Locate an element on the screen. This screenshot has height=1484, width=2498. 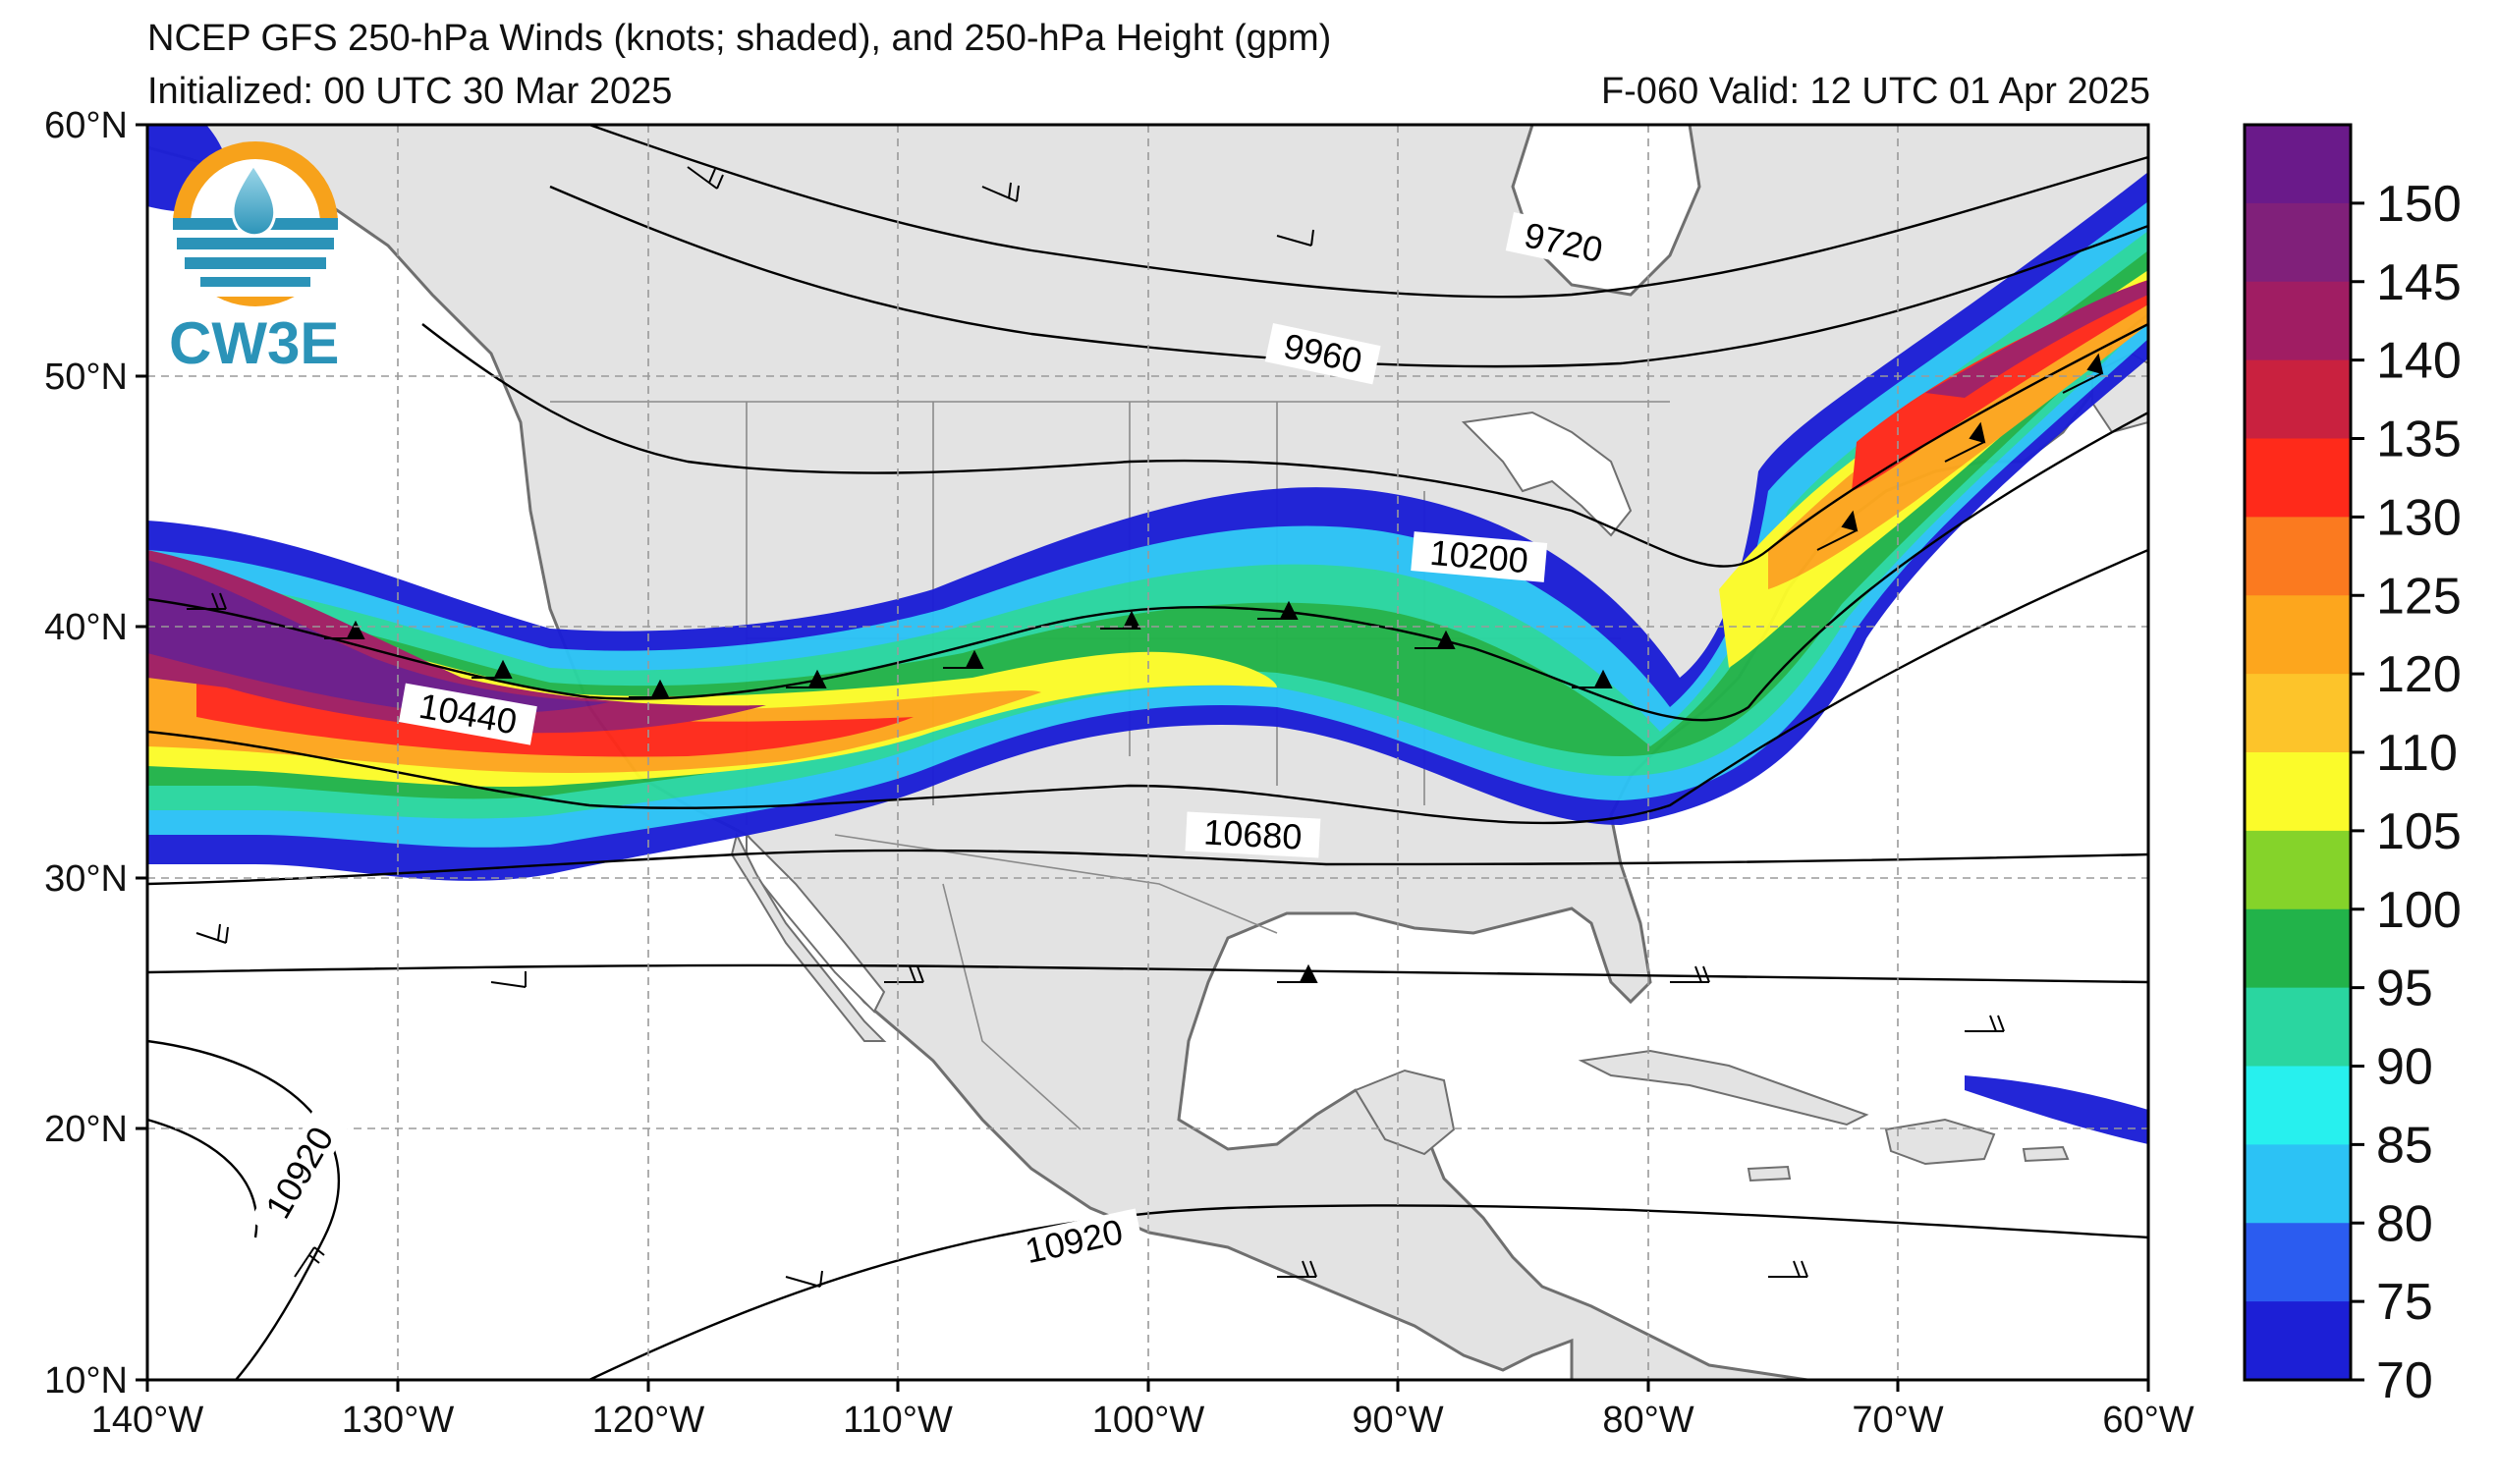
colorbar-label: 135 is located at coordinates (2419, 440).